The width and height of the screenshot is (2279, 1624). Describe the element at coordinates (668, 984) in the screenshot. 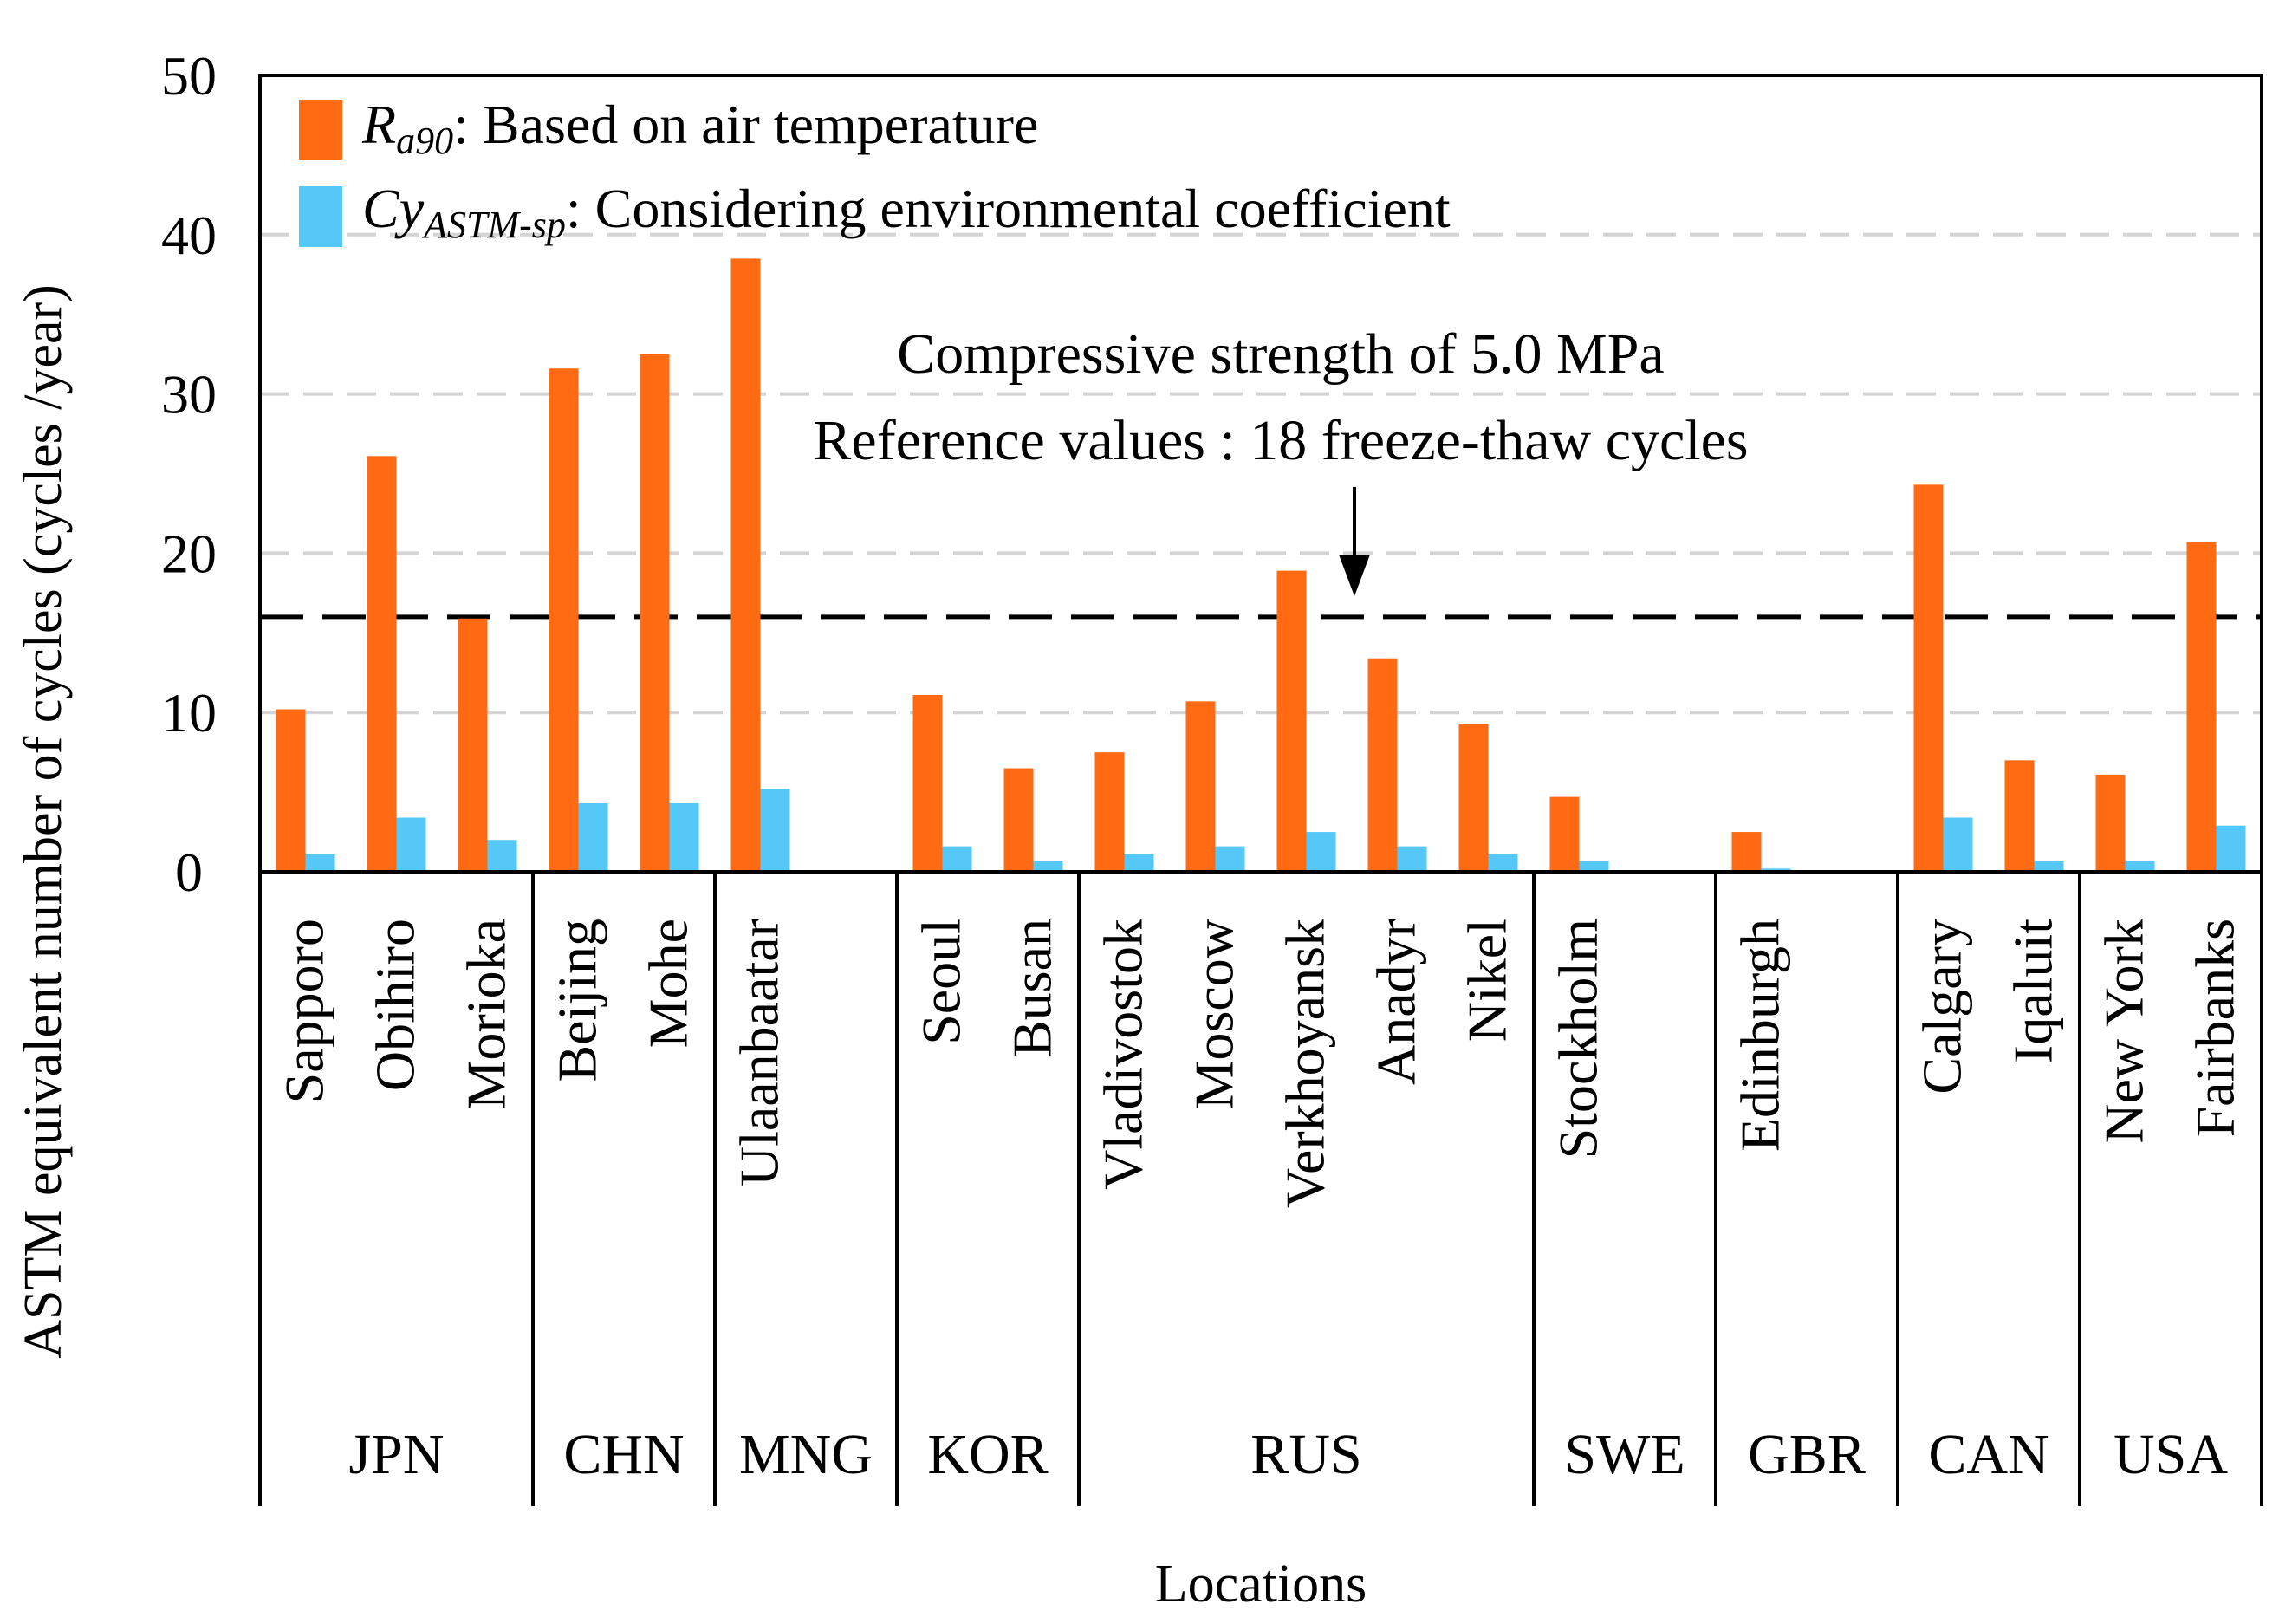

I see `x-category-label: Mohe` at that location.